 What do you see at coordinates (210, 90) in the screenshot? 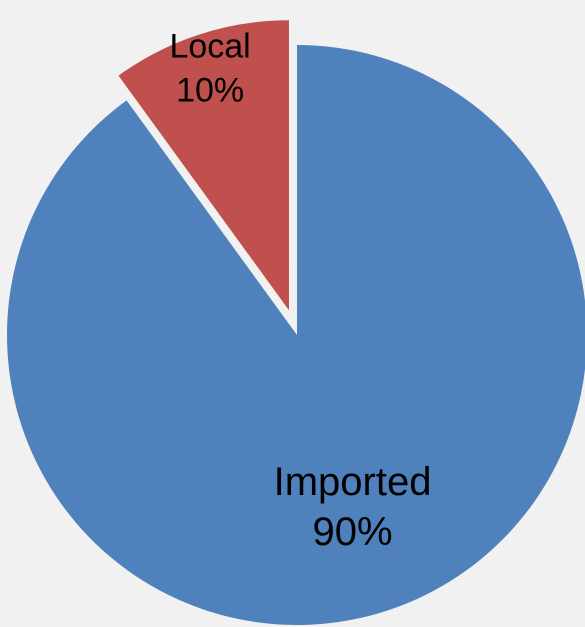
I see `slice-value-local: 10%` at bounding box center [210, 90].